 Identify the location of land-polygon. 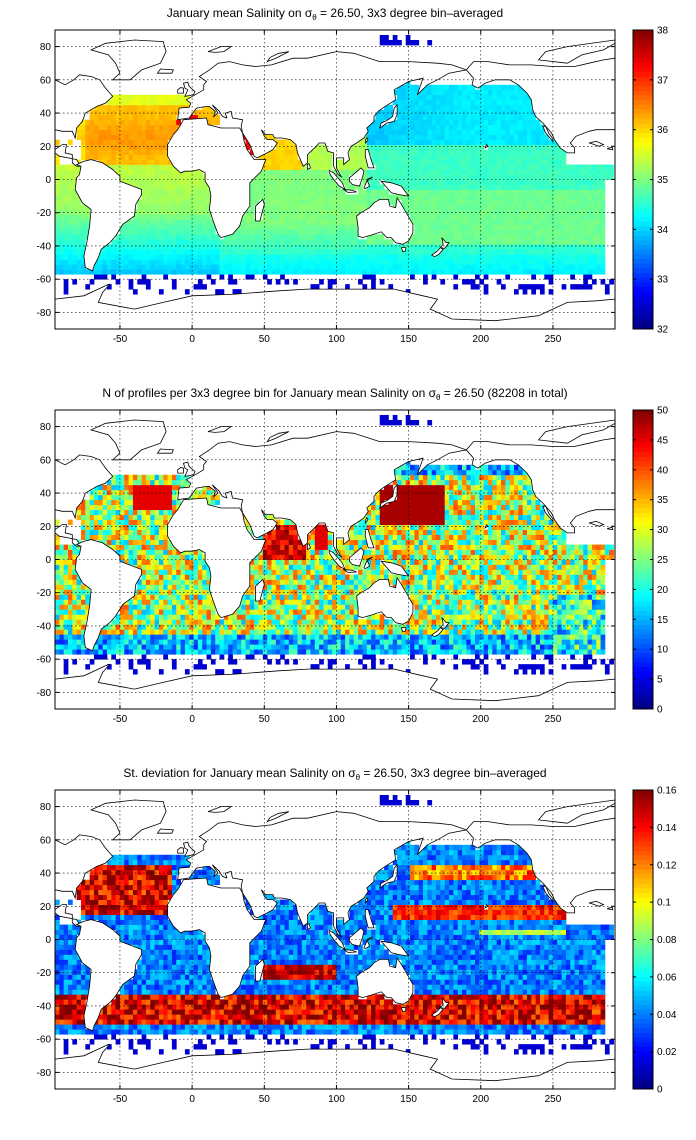
(189, 89).